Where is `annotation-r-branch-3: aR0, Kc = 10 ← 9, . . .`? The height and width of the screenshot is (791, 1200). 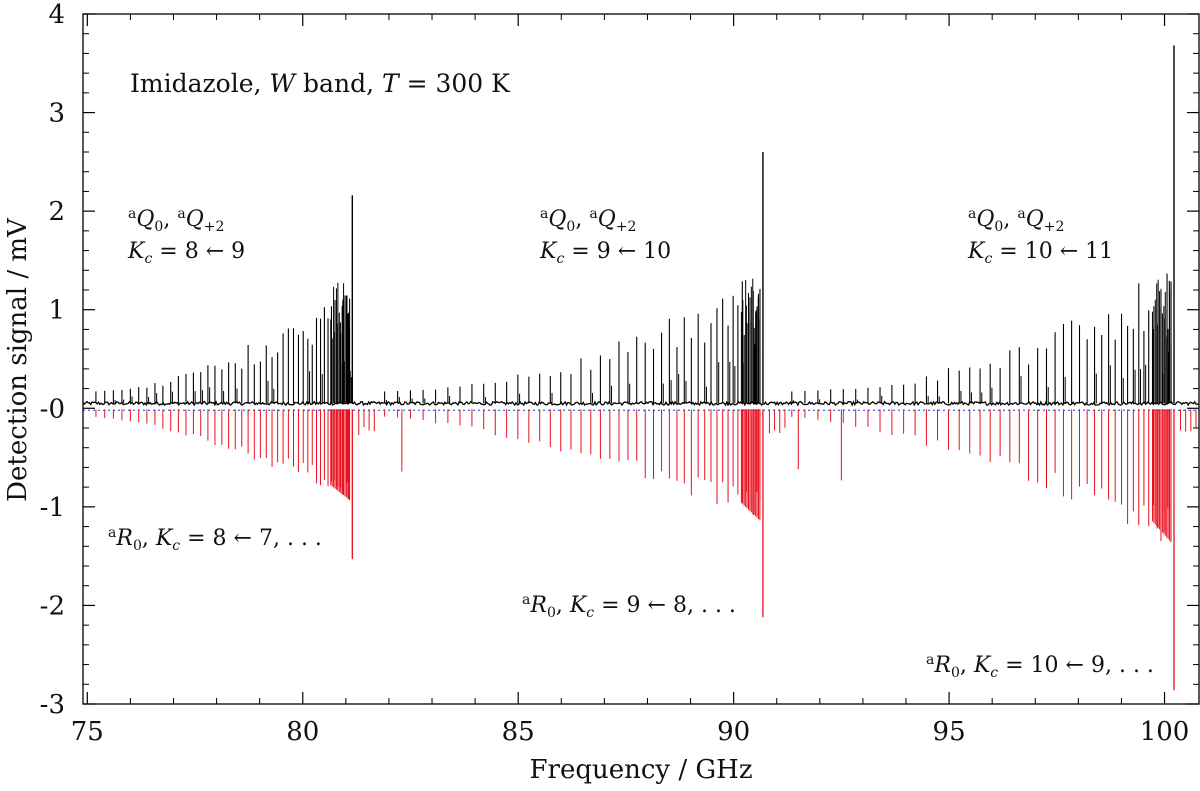 annotation-r-branch-3: aR0, Kc = 10 ← 9, . . . is located at coordinates (1040, 666).